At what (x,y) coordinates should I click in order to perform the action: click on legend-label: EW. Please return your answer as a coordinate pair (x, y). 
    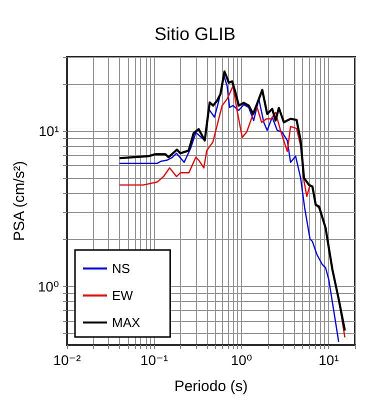
    Looking at the image, I should click on (123, 295).